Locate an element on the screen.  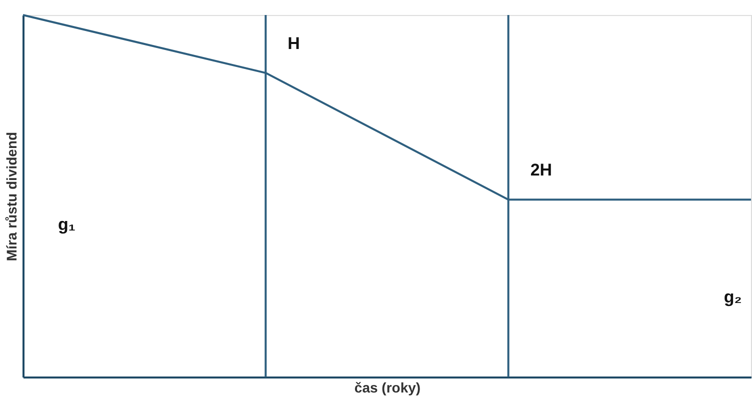
x-axis-title: čas (roky) is located at coordinates (387, 388).